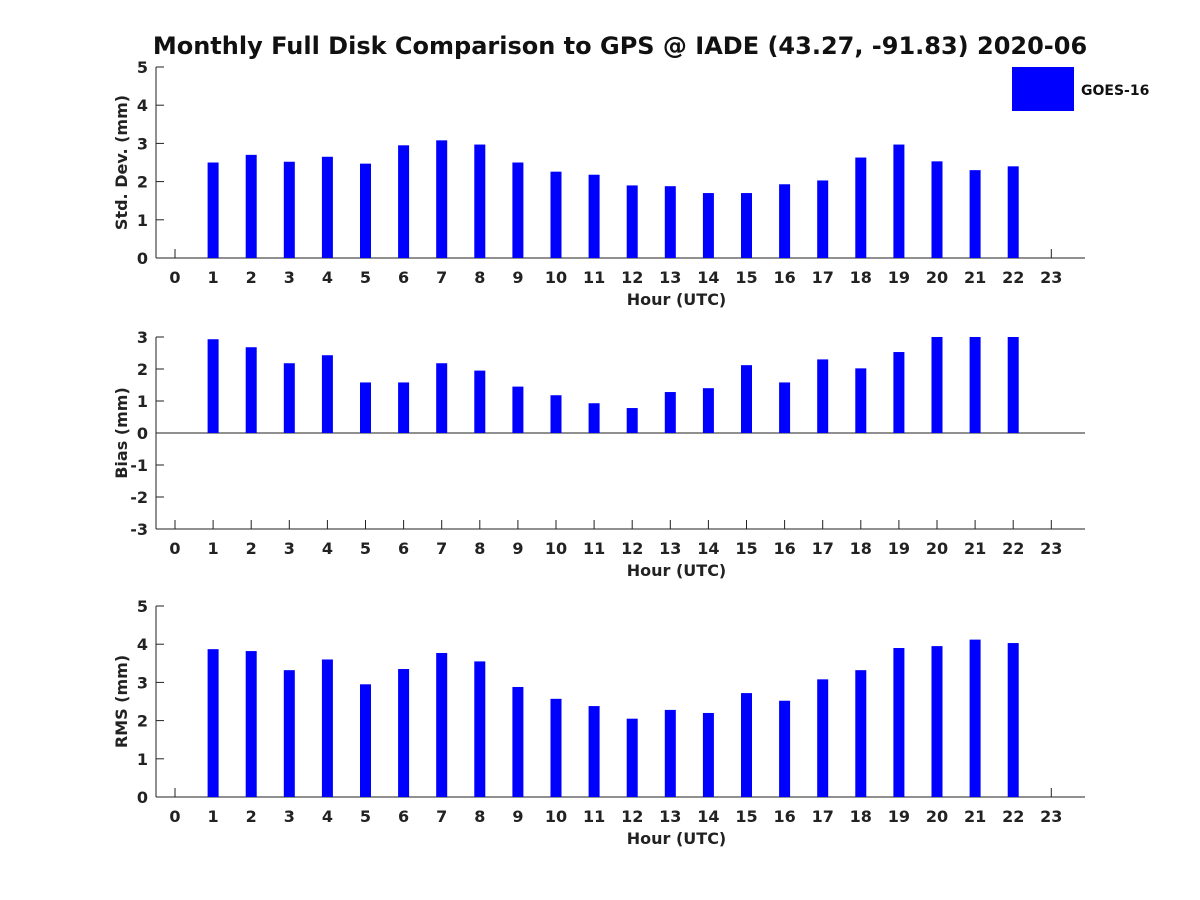 The image size is (1200, 900). I want to click on std-dev-y-axis-label: Std. Dev. (mm), so click(121, 162).